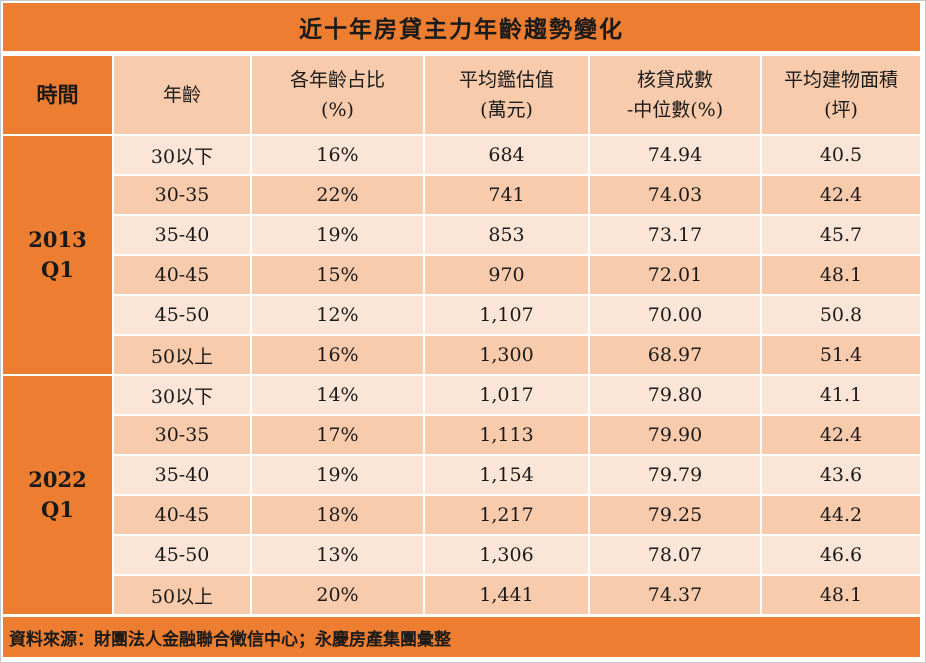 The image size is (926, 663). I want to click on period-label: 2013, so click(57, 239).